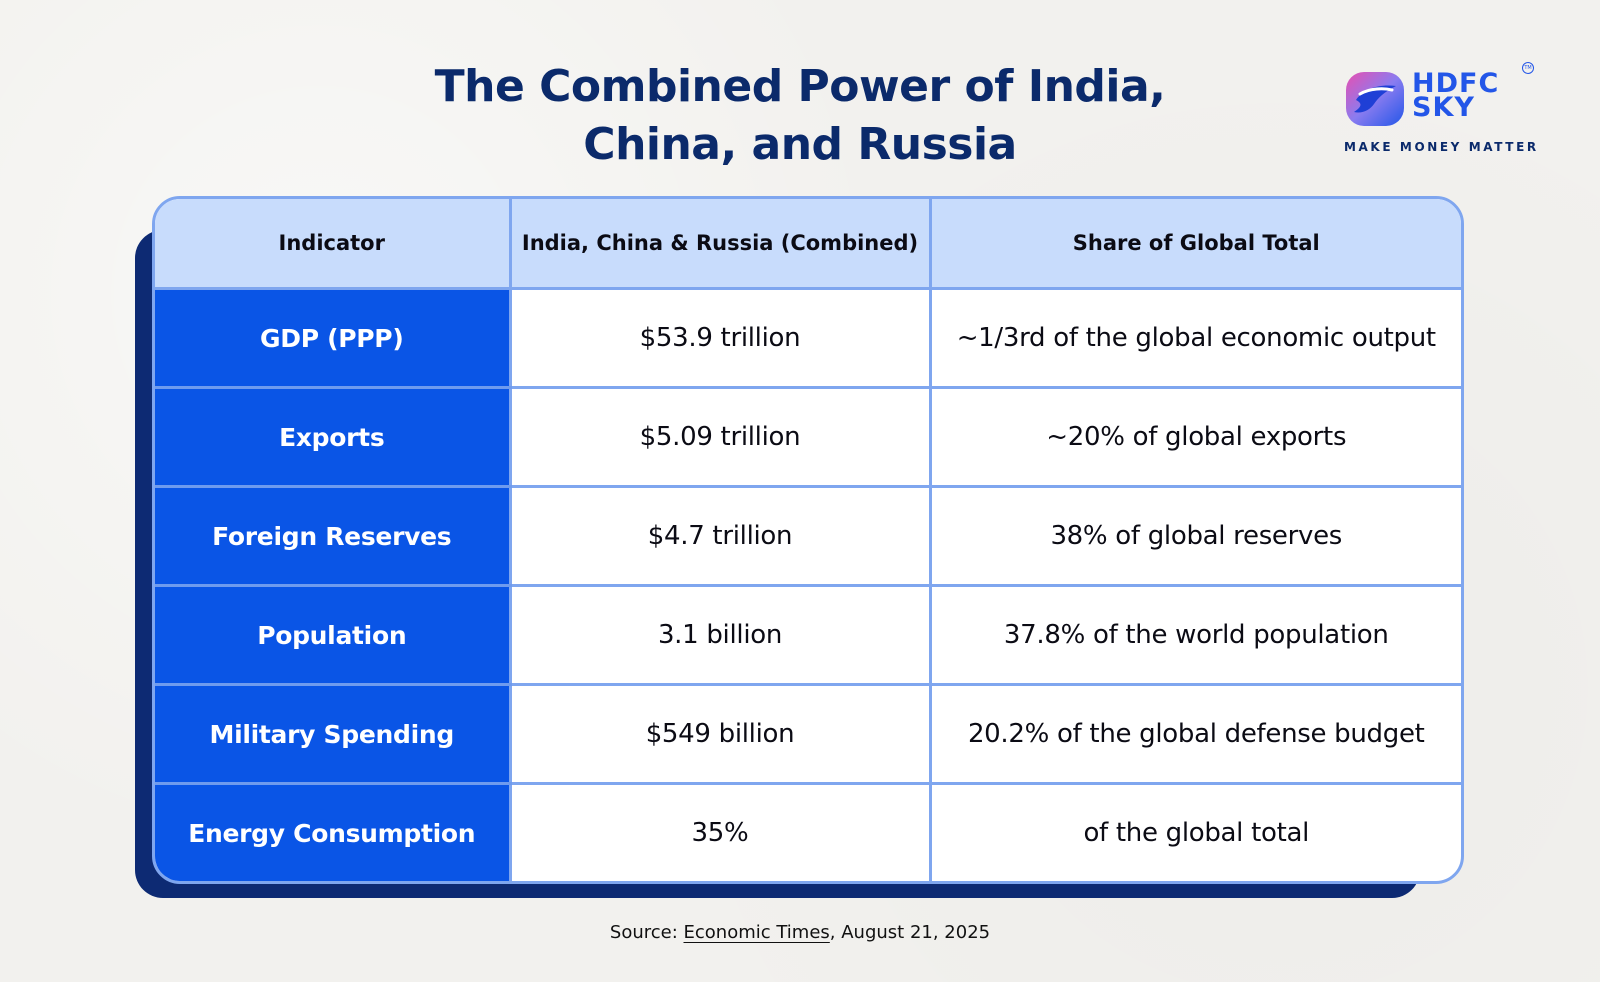  I want to click on combined-cell: $53.9 trillion, so click(721, 338).